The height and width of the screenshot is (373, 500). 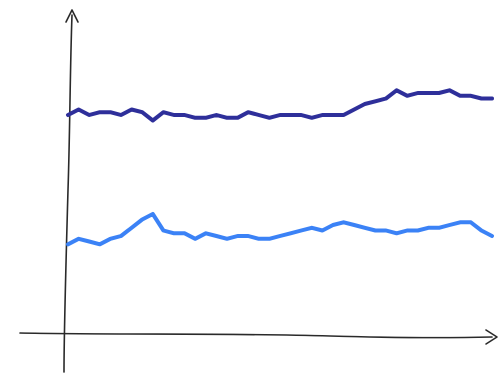 I want to click on x-axis-line, so click(x=256, y=335).